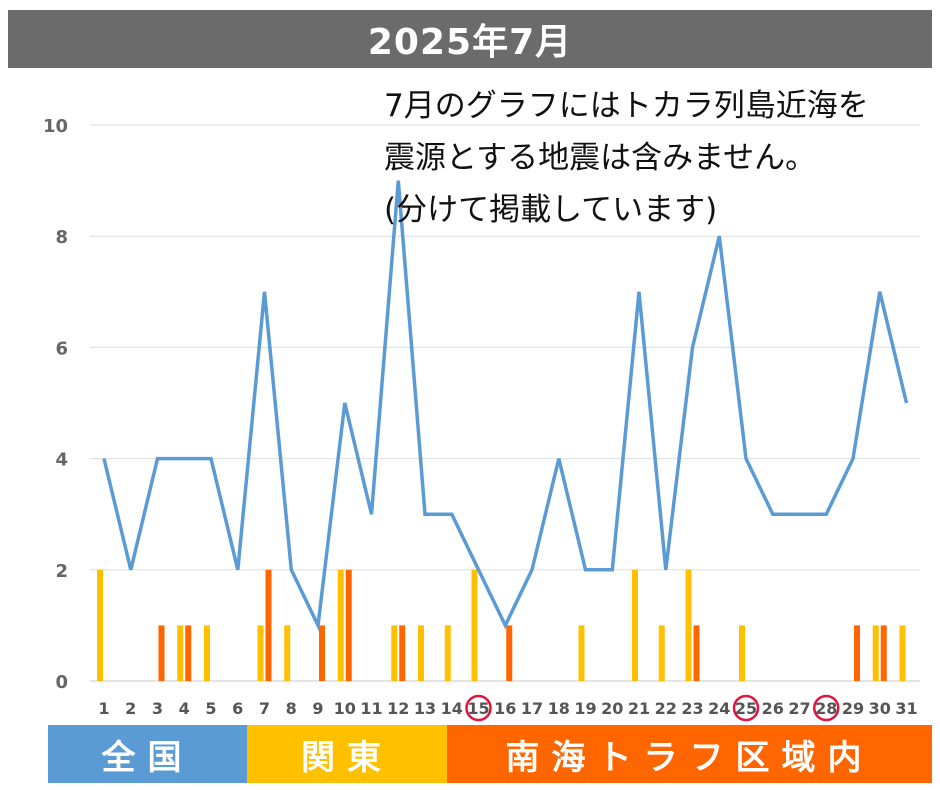  What do you see at coordinates (505, 708) in the screenshot?
I see `x-tick-label: 16` at bounding box center [505, 708].